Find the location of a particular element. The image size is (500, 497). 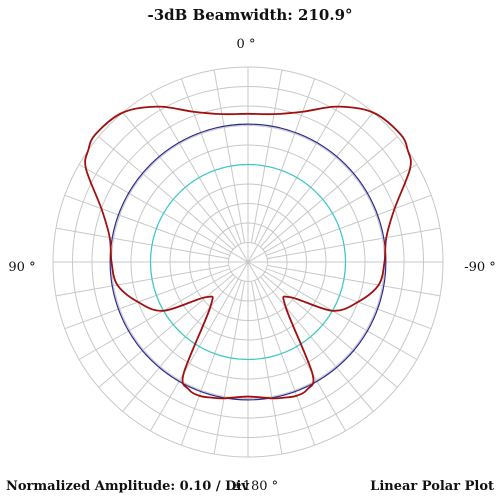

angle-label-0: 0 ° is located at coordinates (246, 44).